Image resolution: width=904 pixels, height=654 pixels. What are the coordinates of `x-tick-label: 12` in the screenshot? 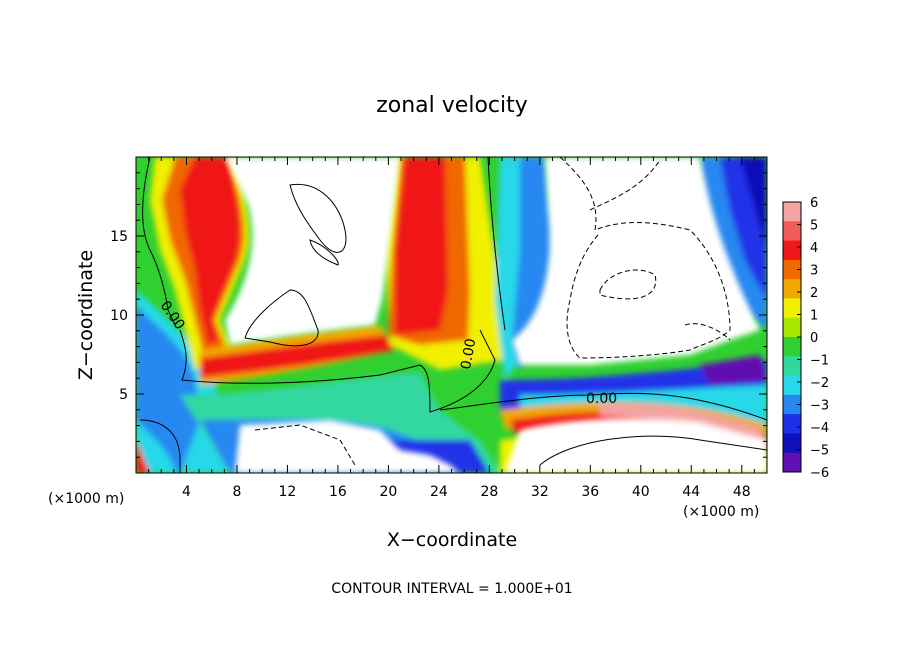 It's located at (288, 492).